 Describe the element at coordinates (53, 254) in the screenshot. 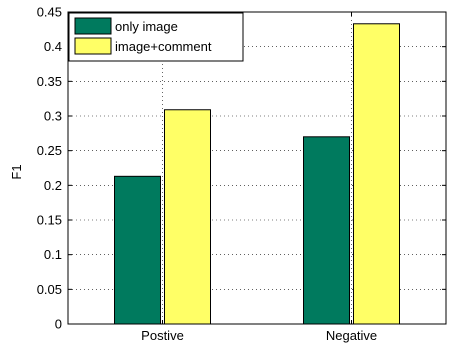

I see `y-tick-label: 0.1` at that location.